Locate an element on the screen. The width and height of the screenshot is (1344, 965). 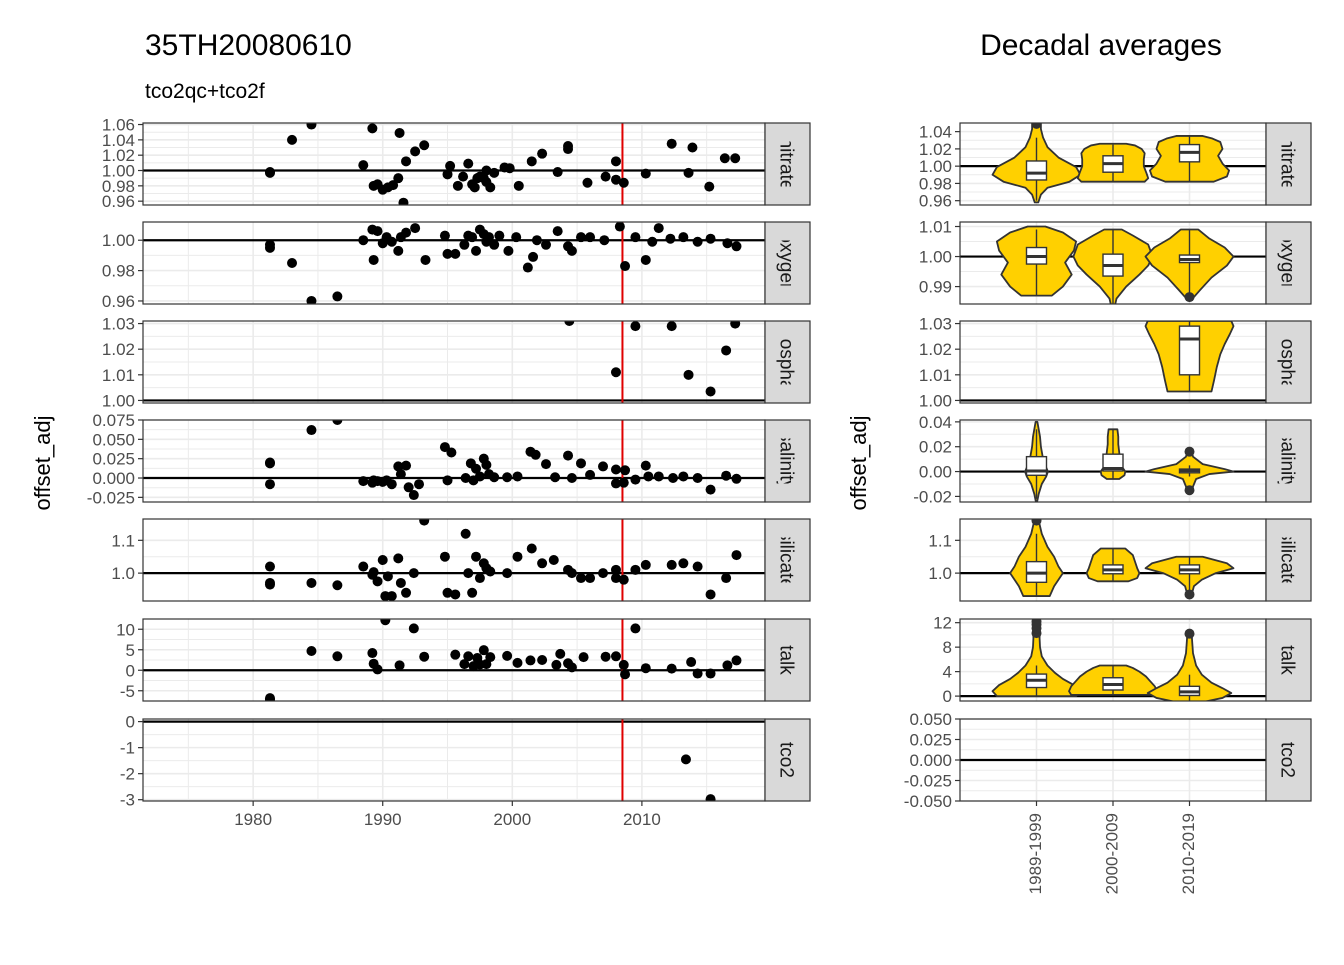
y-tick-label: 0.98 is located at coordinates (935, 183).